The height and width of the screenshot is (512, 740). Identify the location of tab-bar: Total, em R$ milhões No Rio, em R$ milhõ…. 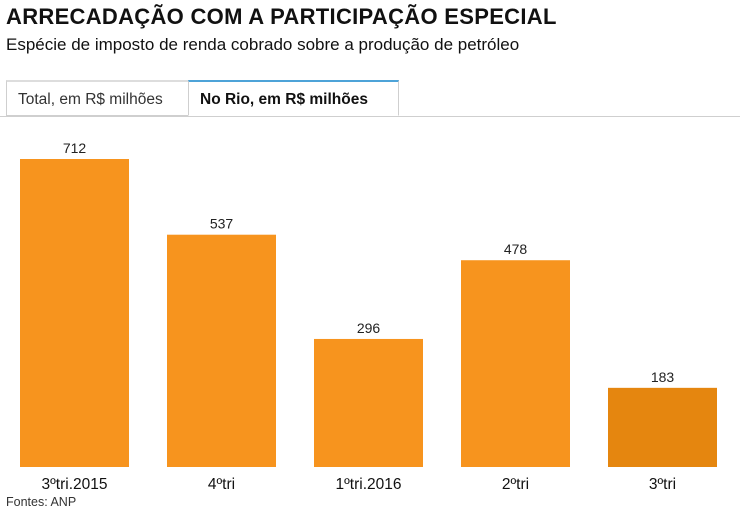
(202, 98).